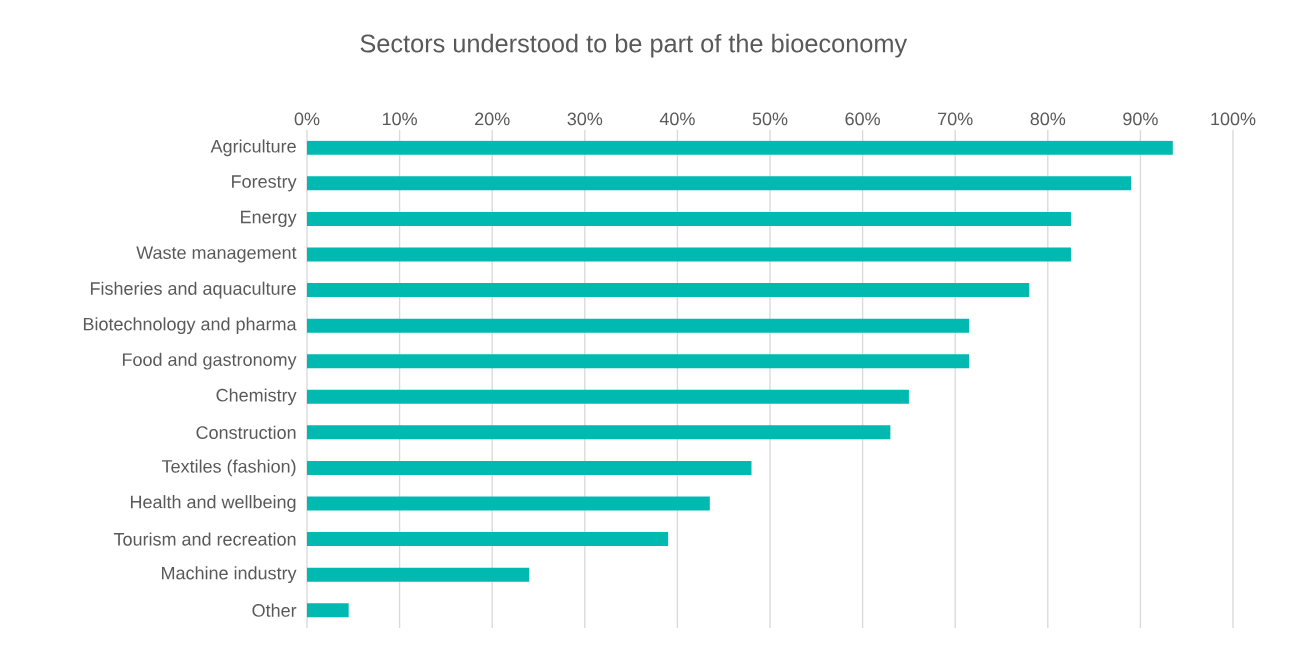 The image size is (1290, 655). I want to click on y-tick-label: Waste management, so click(216, 254).